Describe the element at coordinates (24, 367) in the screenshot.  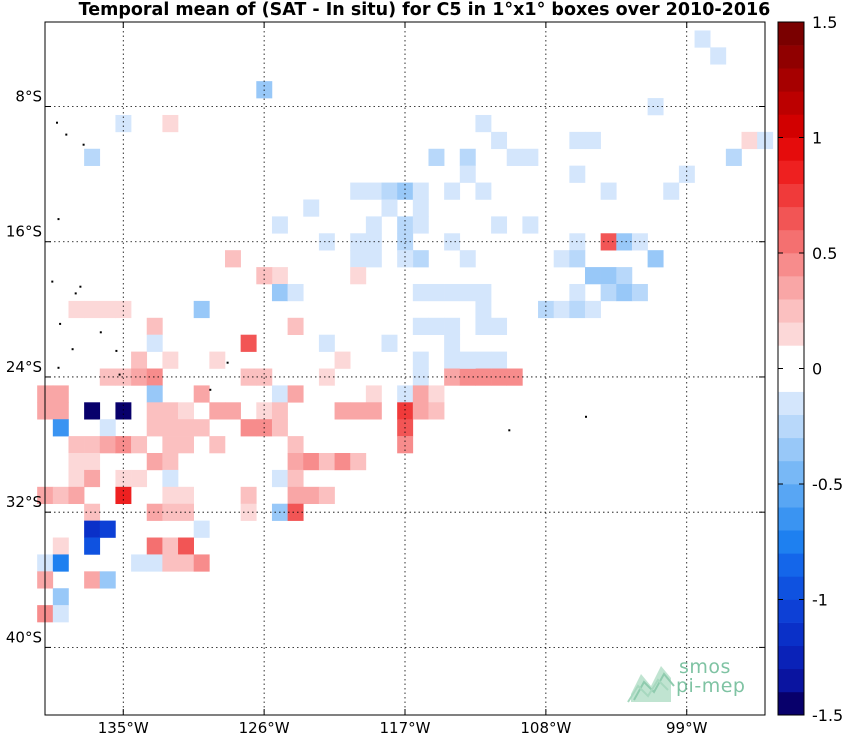
I see `y-tick-label: 24°S` at that location.